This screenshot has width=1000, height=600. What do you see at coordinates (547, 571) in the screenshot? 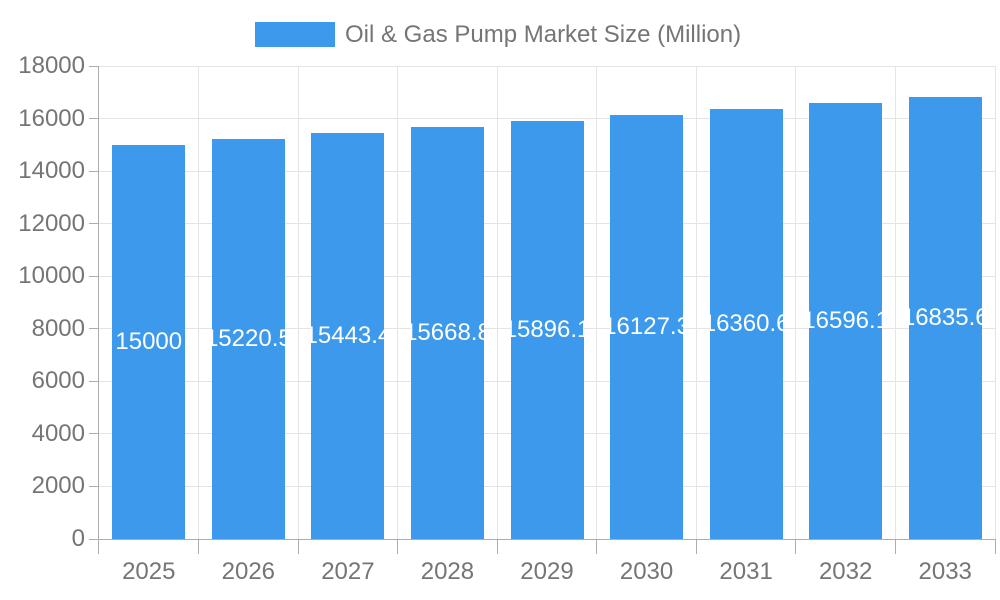
I see `x-axis-category-label: 2029` at bounding box center [547, 571].